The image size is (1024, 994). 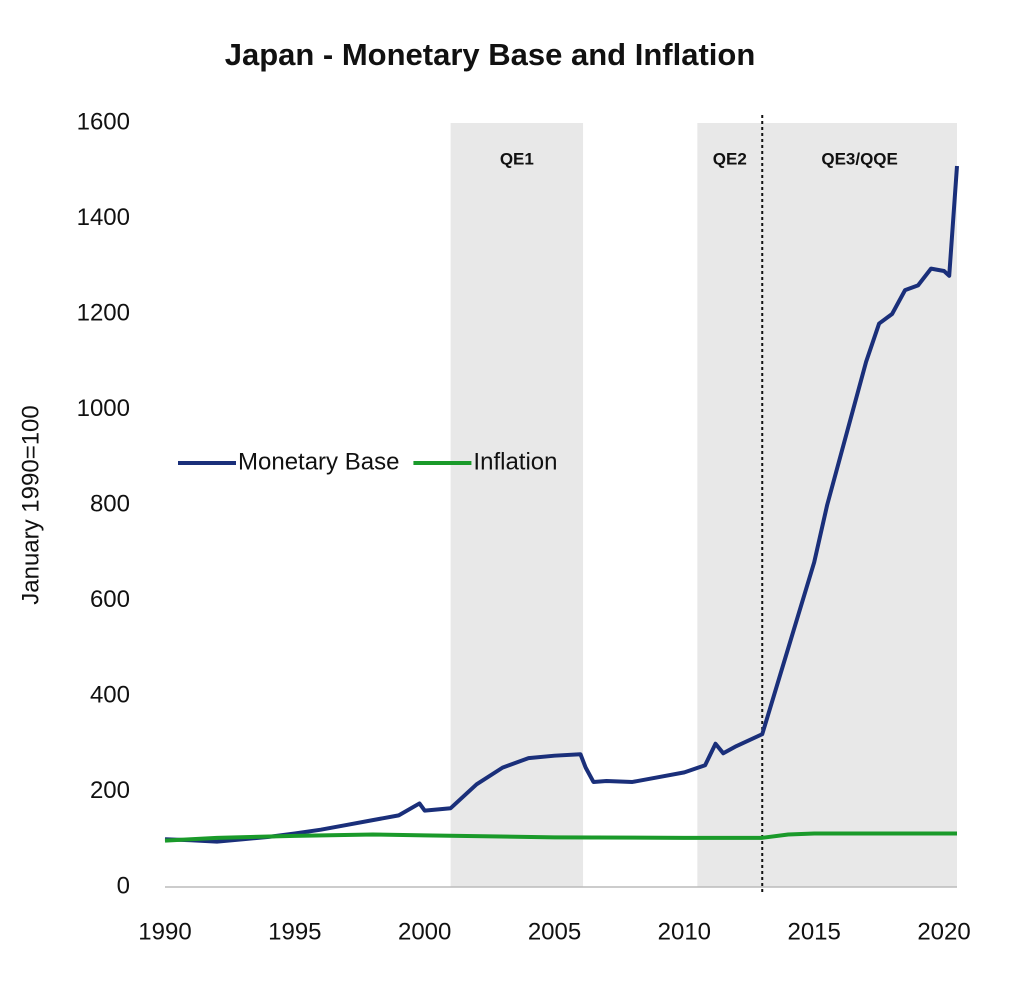 I want to click on legend-label: Monetary Base, so click(x=318, y=461).